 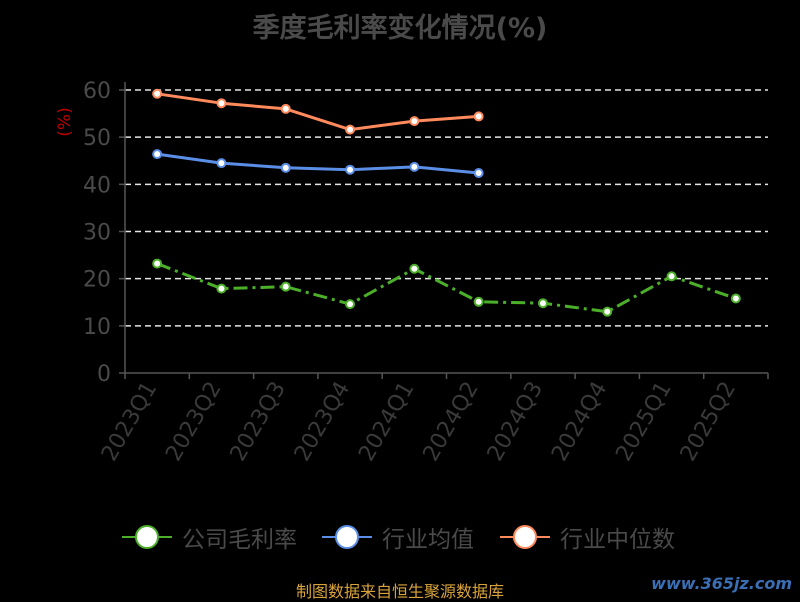 I want to click on legend: 公司毛利率 行业均值 行业中位数, so click(x=400, y=537).